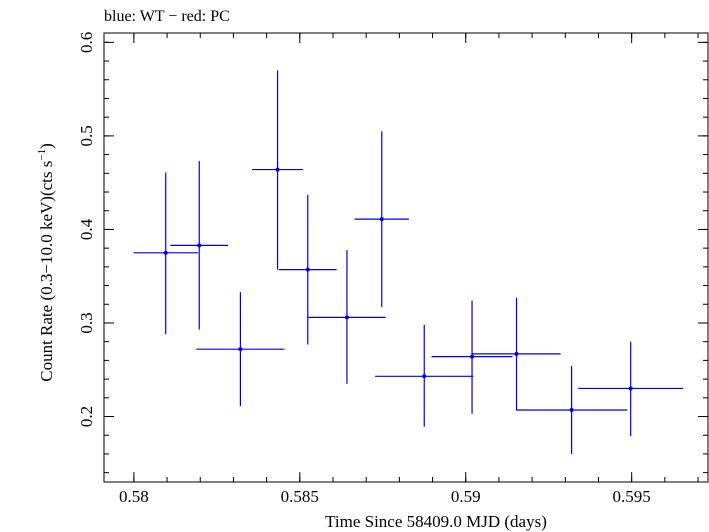 The height and width of the screenshot is (532, 709). I want to click on y-tick-label: 0.4, so click(86, 229).